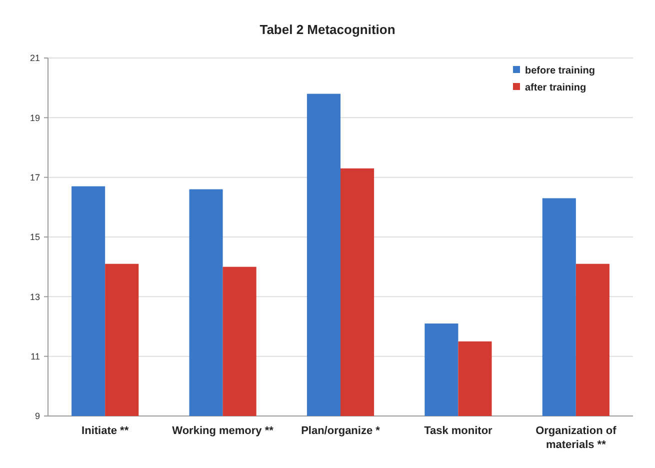 This screenshot has width=655, height=468. Describe the element at coordinates (106, 431) in the screenshot. I see `x-tick-label: Initiate **` at that location.